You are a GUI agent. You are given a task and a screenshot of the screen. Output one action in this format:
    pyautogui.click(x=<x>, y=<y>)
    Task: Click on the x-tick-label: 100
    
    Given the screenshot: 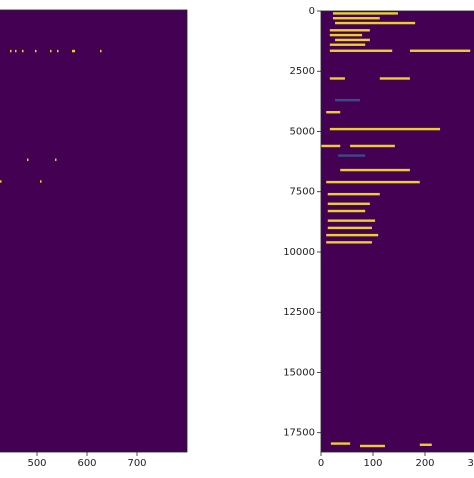 What is the action you would take?
    pyautogui.click(x=372, y=463)
    